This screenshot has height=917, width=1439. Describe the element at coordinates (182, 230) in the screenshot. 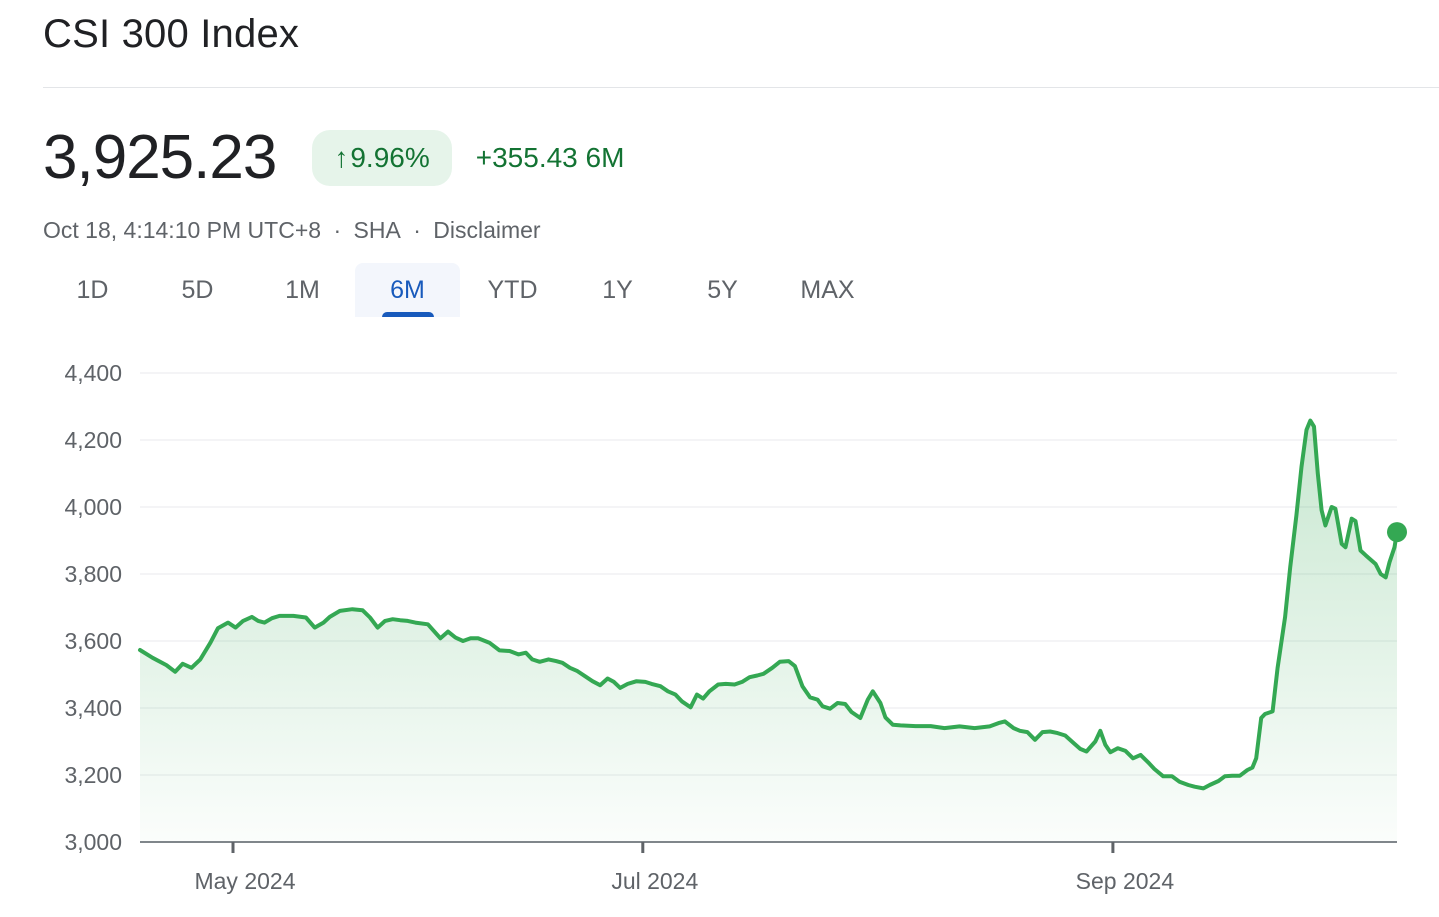

I see `timestamp: Oct 18, 4:14:10 PM UTC+8` at that location.